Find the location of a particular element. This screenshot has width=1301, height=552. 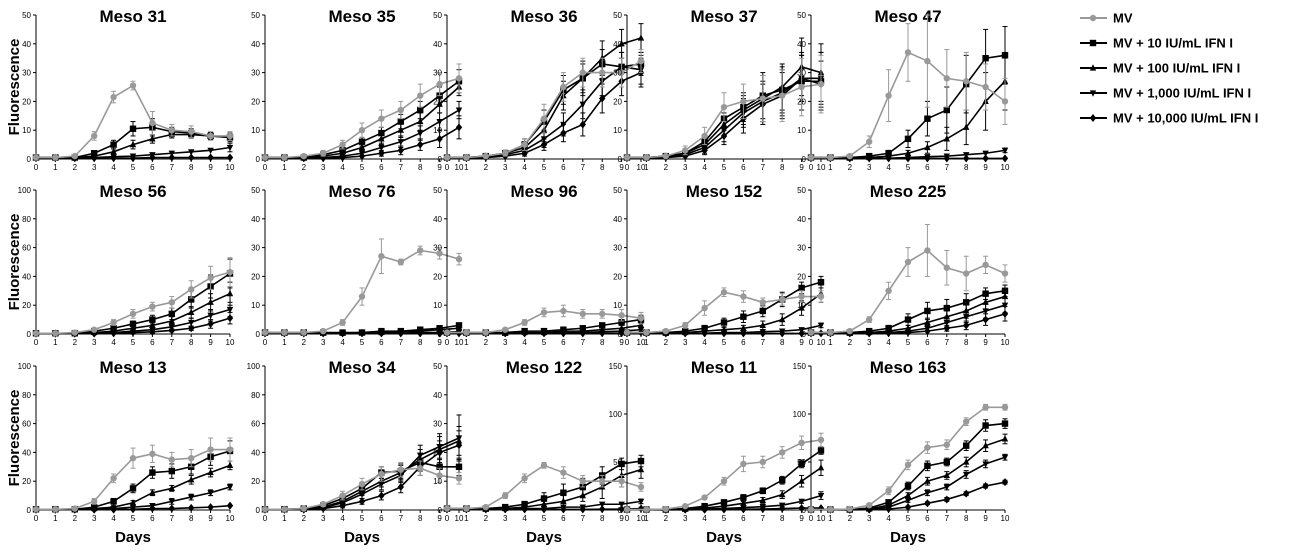

panel-meso-163: 0 50 100 150 0 1 2 3 4 5 6 7 8 9 10 Meso 163 Days is located at coordinates (901, 452).